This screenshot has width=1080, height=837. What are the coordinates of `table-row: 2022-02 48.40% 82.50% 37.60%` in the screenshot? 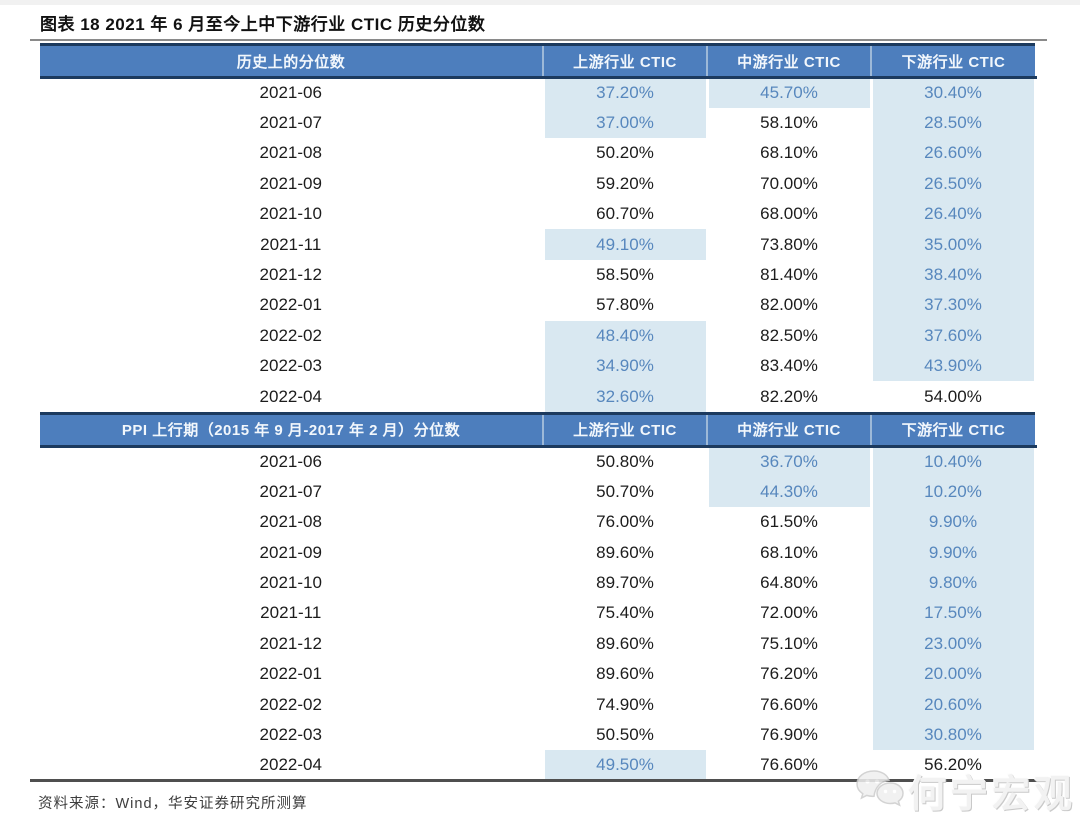 It's located at (538, 336).